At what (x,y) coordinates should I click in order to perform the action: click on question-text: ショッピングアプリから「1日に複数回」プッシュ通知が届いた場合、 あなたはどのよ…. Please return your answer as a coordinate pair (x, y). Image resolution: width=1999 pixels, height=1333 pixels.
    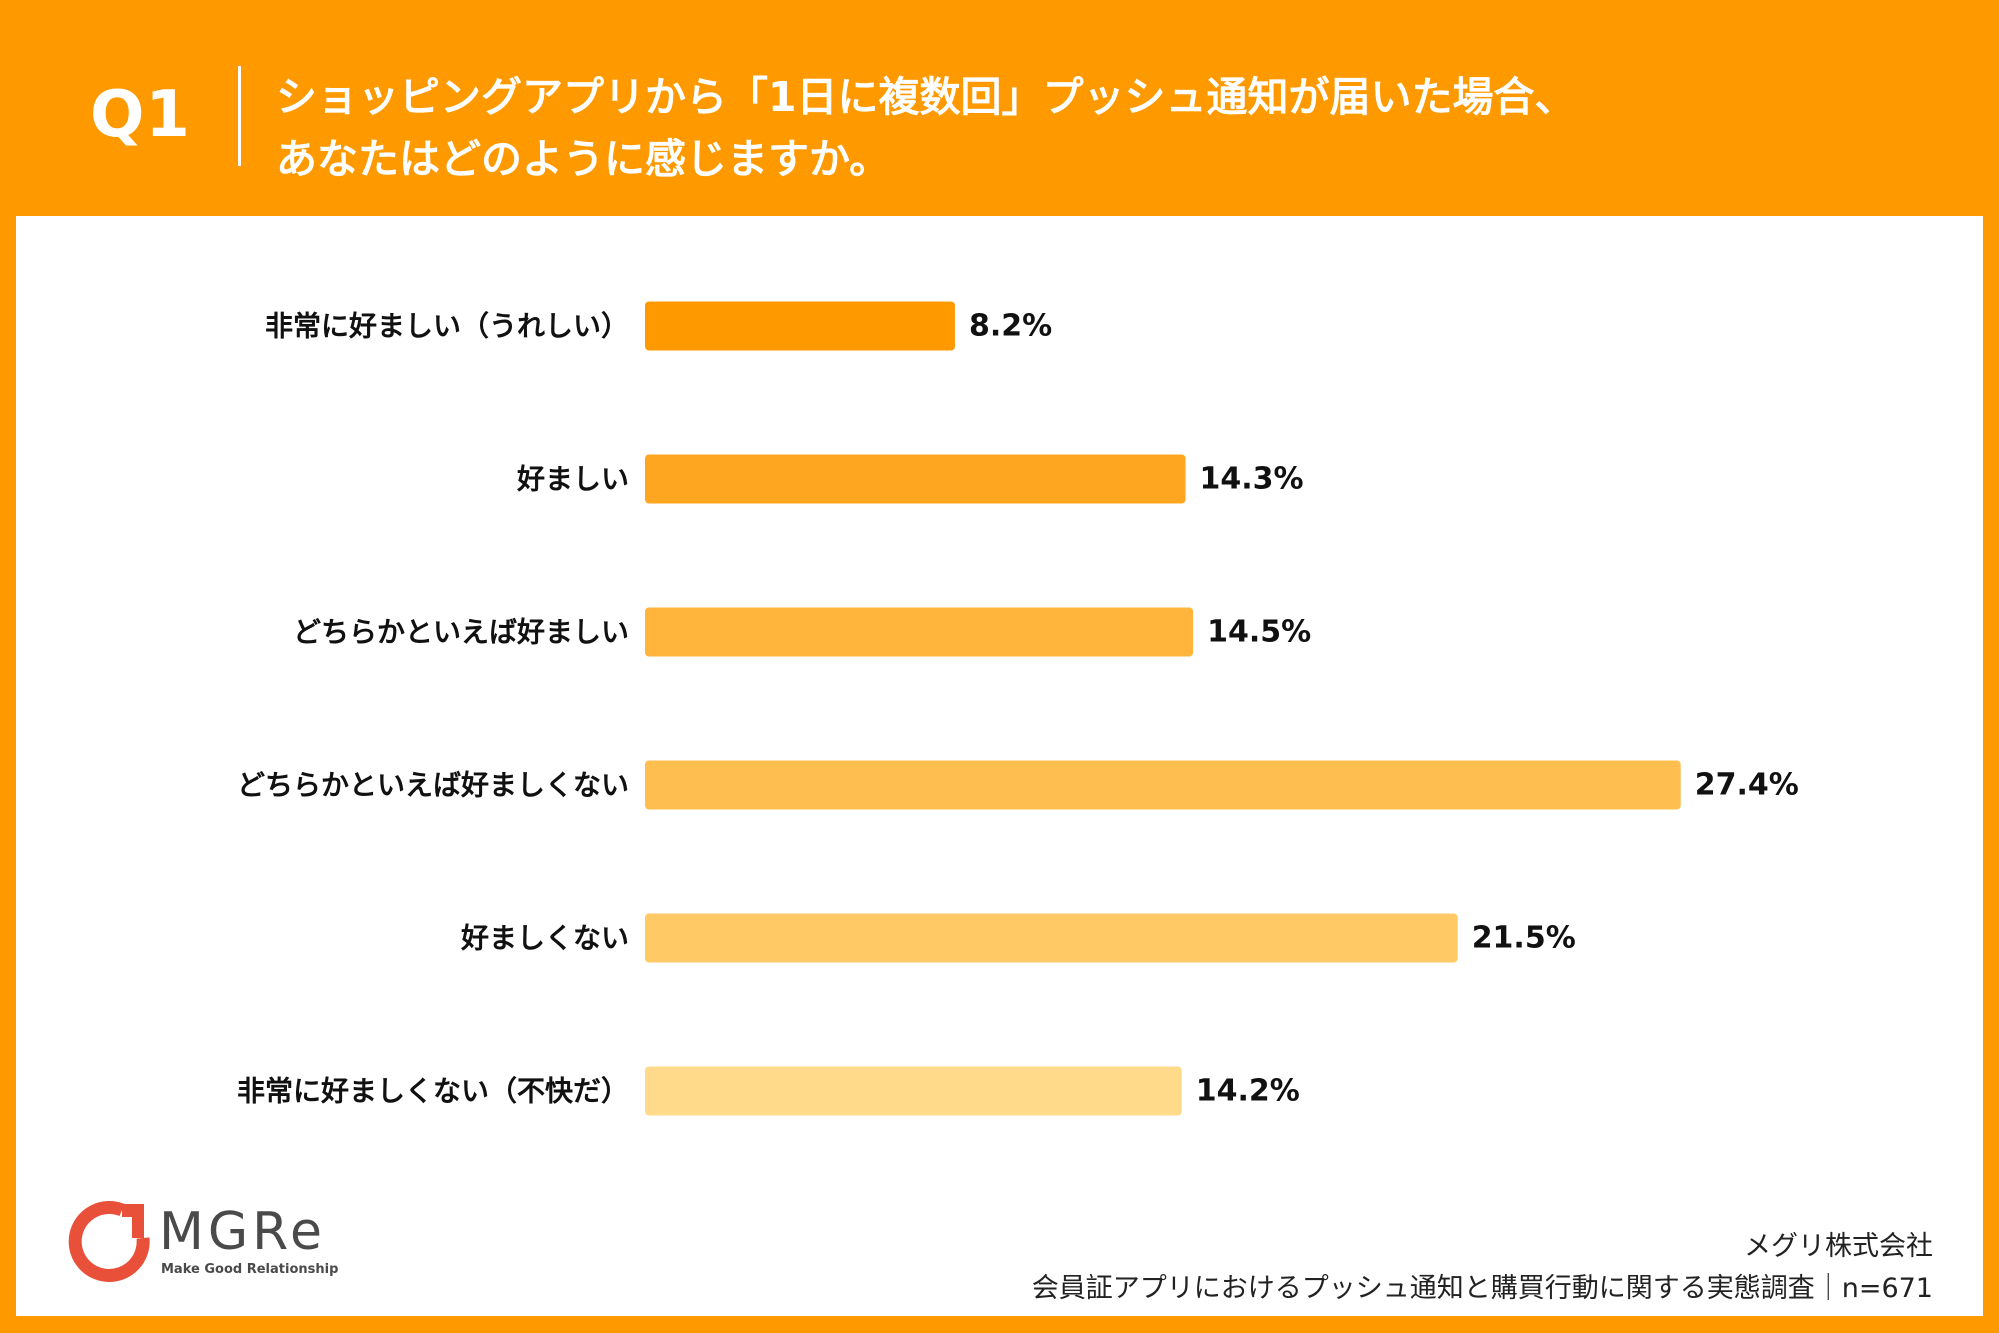
    Looking at the image, I should click on (1076, 128).